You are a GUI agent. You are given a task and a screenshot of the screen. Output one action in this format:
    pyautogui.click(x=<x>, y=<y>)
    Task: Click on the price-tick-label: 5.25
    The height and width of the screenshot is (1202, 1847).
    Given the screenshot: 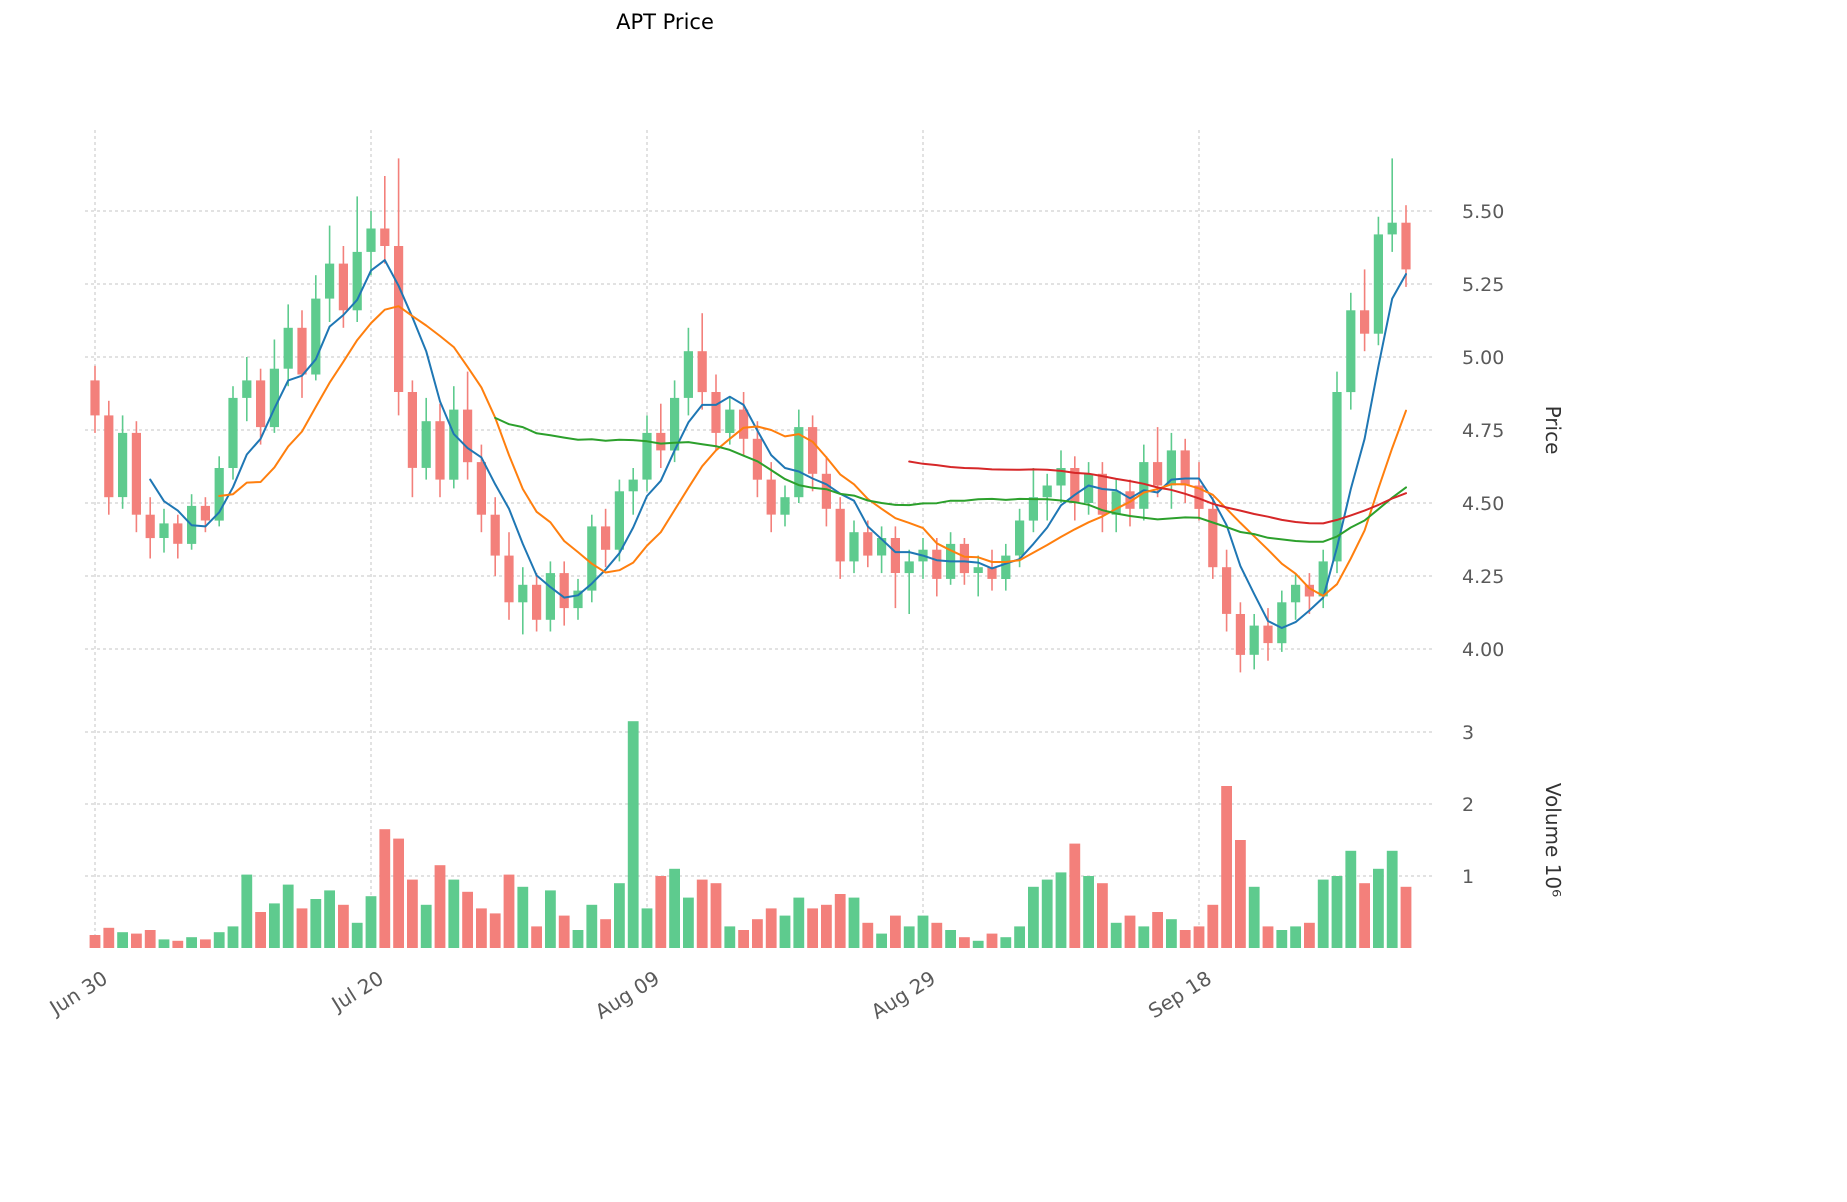 What is the action you would take?
    pyautogui.click(x=1483, y=285)
    